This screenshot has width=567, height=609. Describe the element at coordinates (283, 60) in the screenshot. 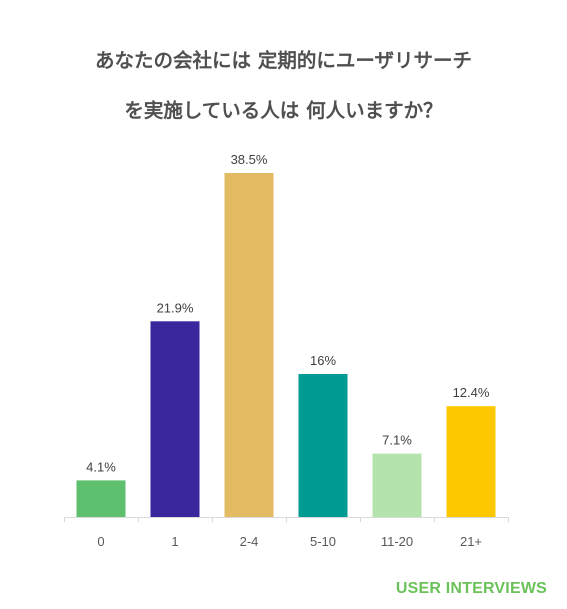

I see `chart-title-line-1: あなたの会社には 定期的にユーザリサーチ` at that location.